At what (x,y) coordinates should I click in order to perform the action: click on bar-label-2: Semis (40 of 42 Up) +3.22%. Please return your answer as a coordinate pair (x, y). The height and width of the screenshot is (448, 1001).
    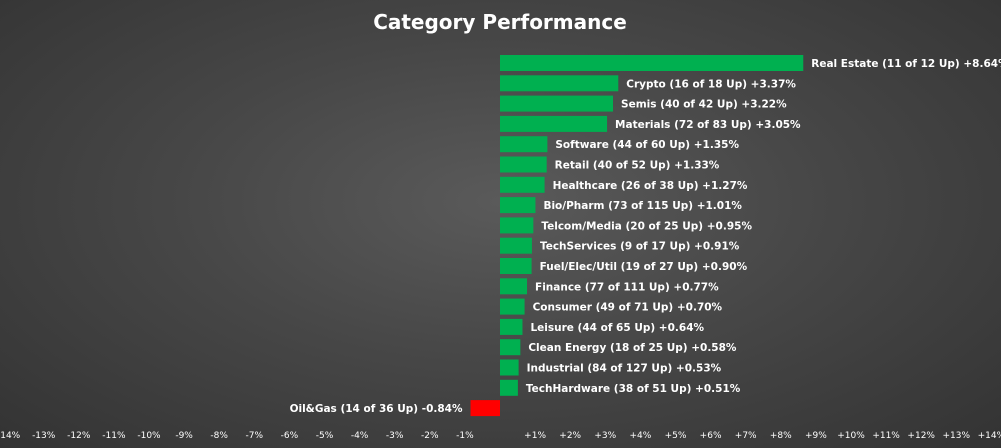
    Looking at the image, I should click on (704, 105).